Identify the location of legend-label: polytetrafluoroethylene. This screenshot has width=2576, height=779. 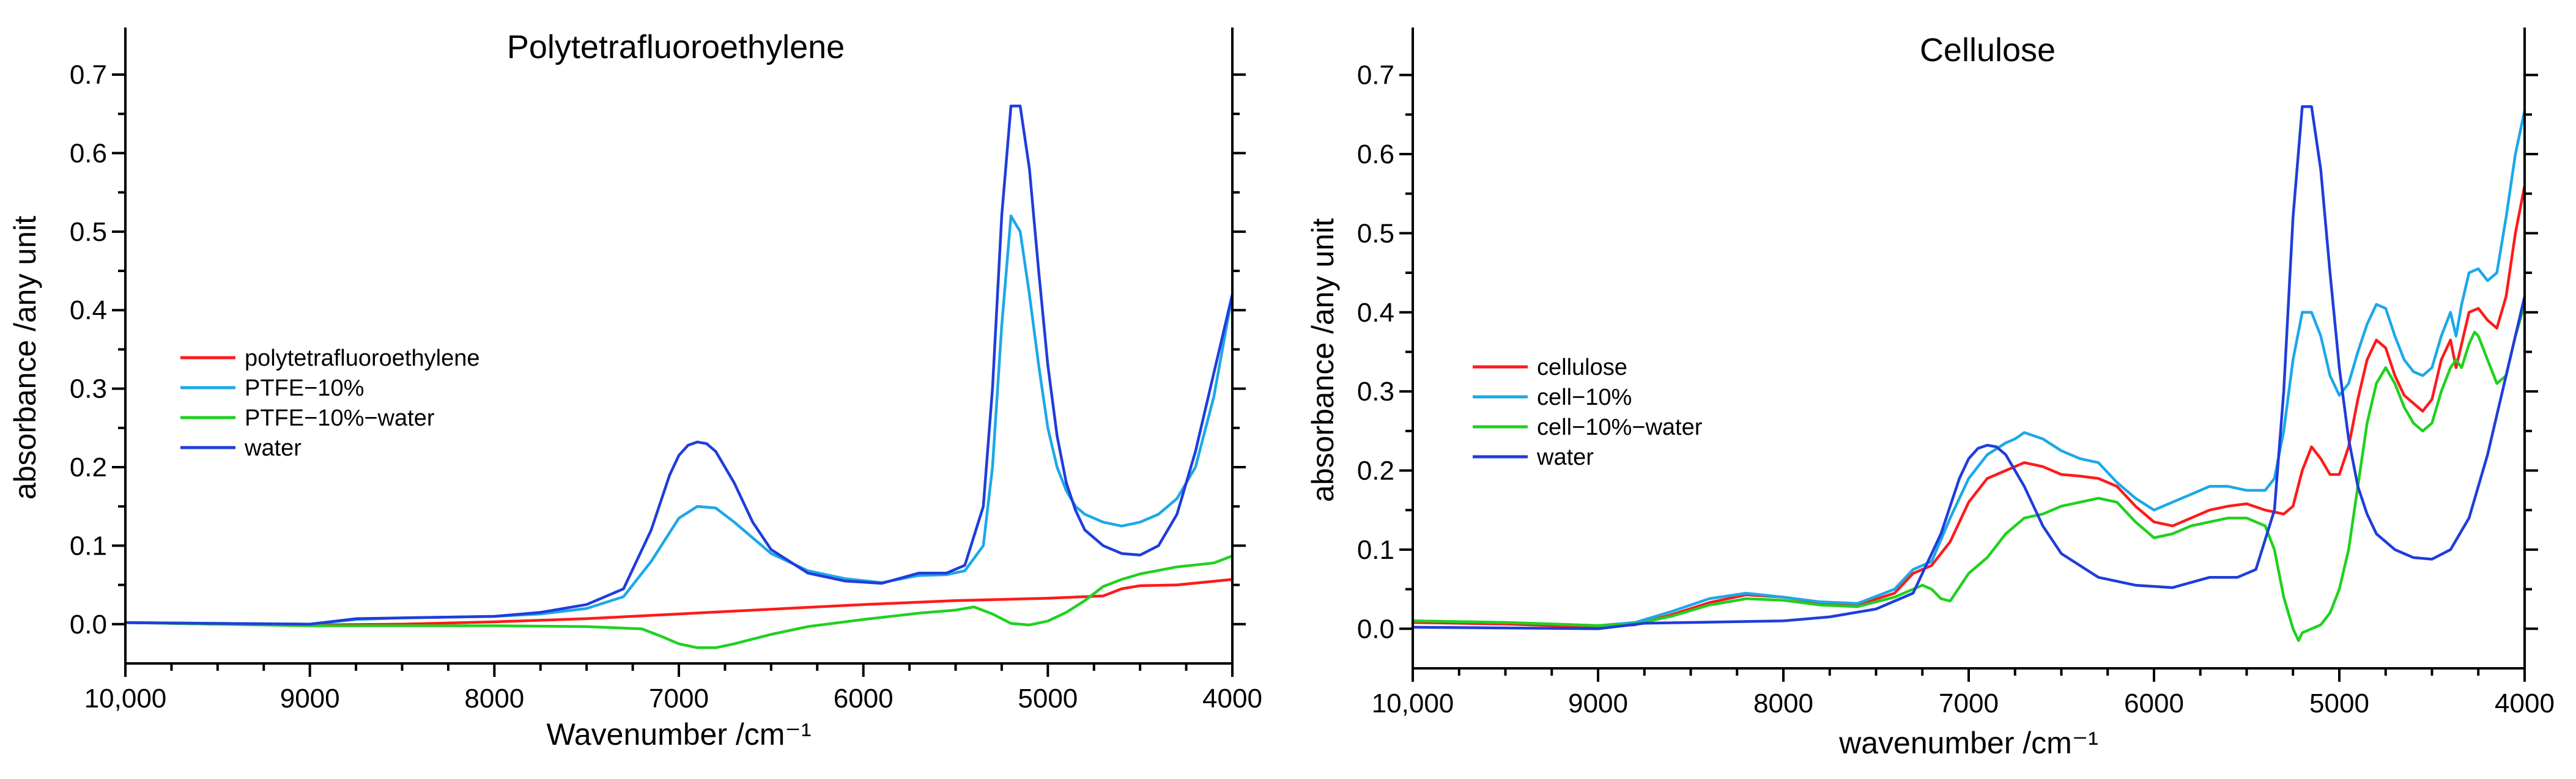
(362, 358).